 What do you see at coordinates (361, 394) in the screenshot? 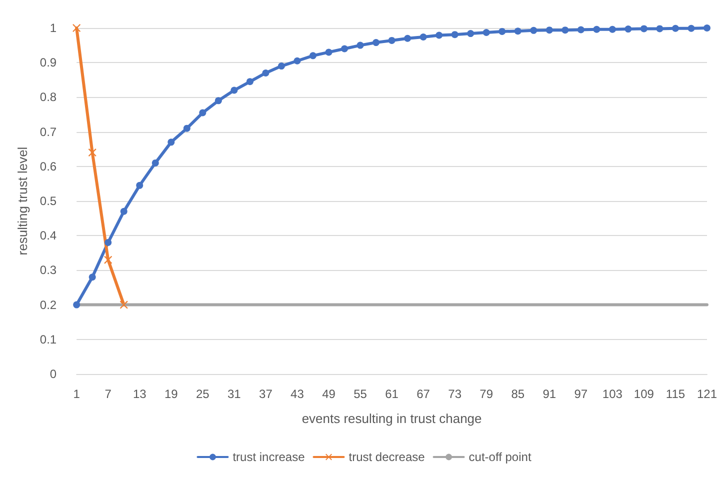
I see `x-tick-label: 55` at bounding box center [361, 394].